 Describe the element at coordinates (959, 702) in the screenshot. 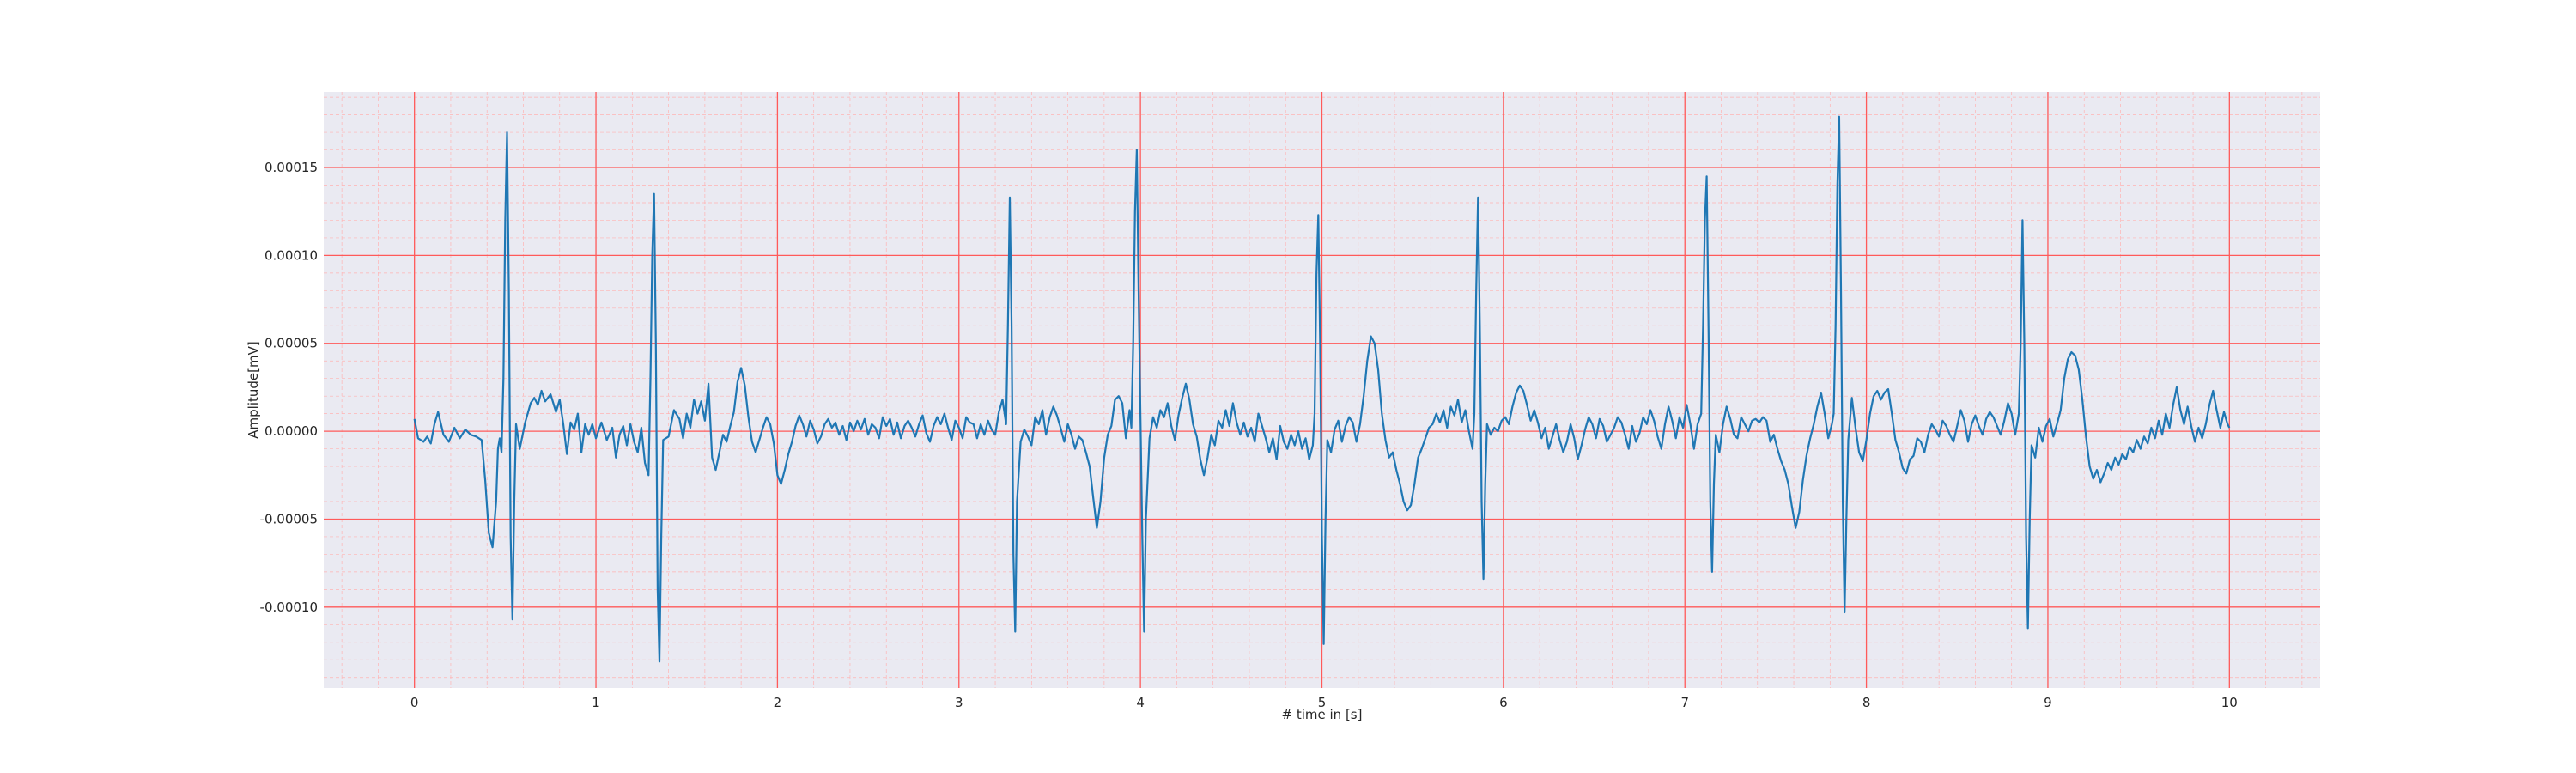

I see `x-tick-label: 3` at that location.